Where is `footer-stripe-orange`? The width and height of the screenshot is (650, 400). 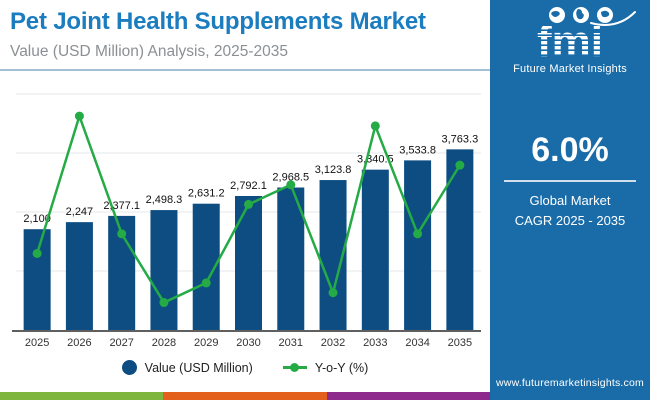
footer-stripe-orange is located at coordinates (245, 396).